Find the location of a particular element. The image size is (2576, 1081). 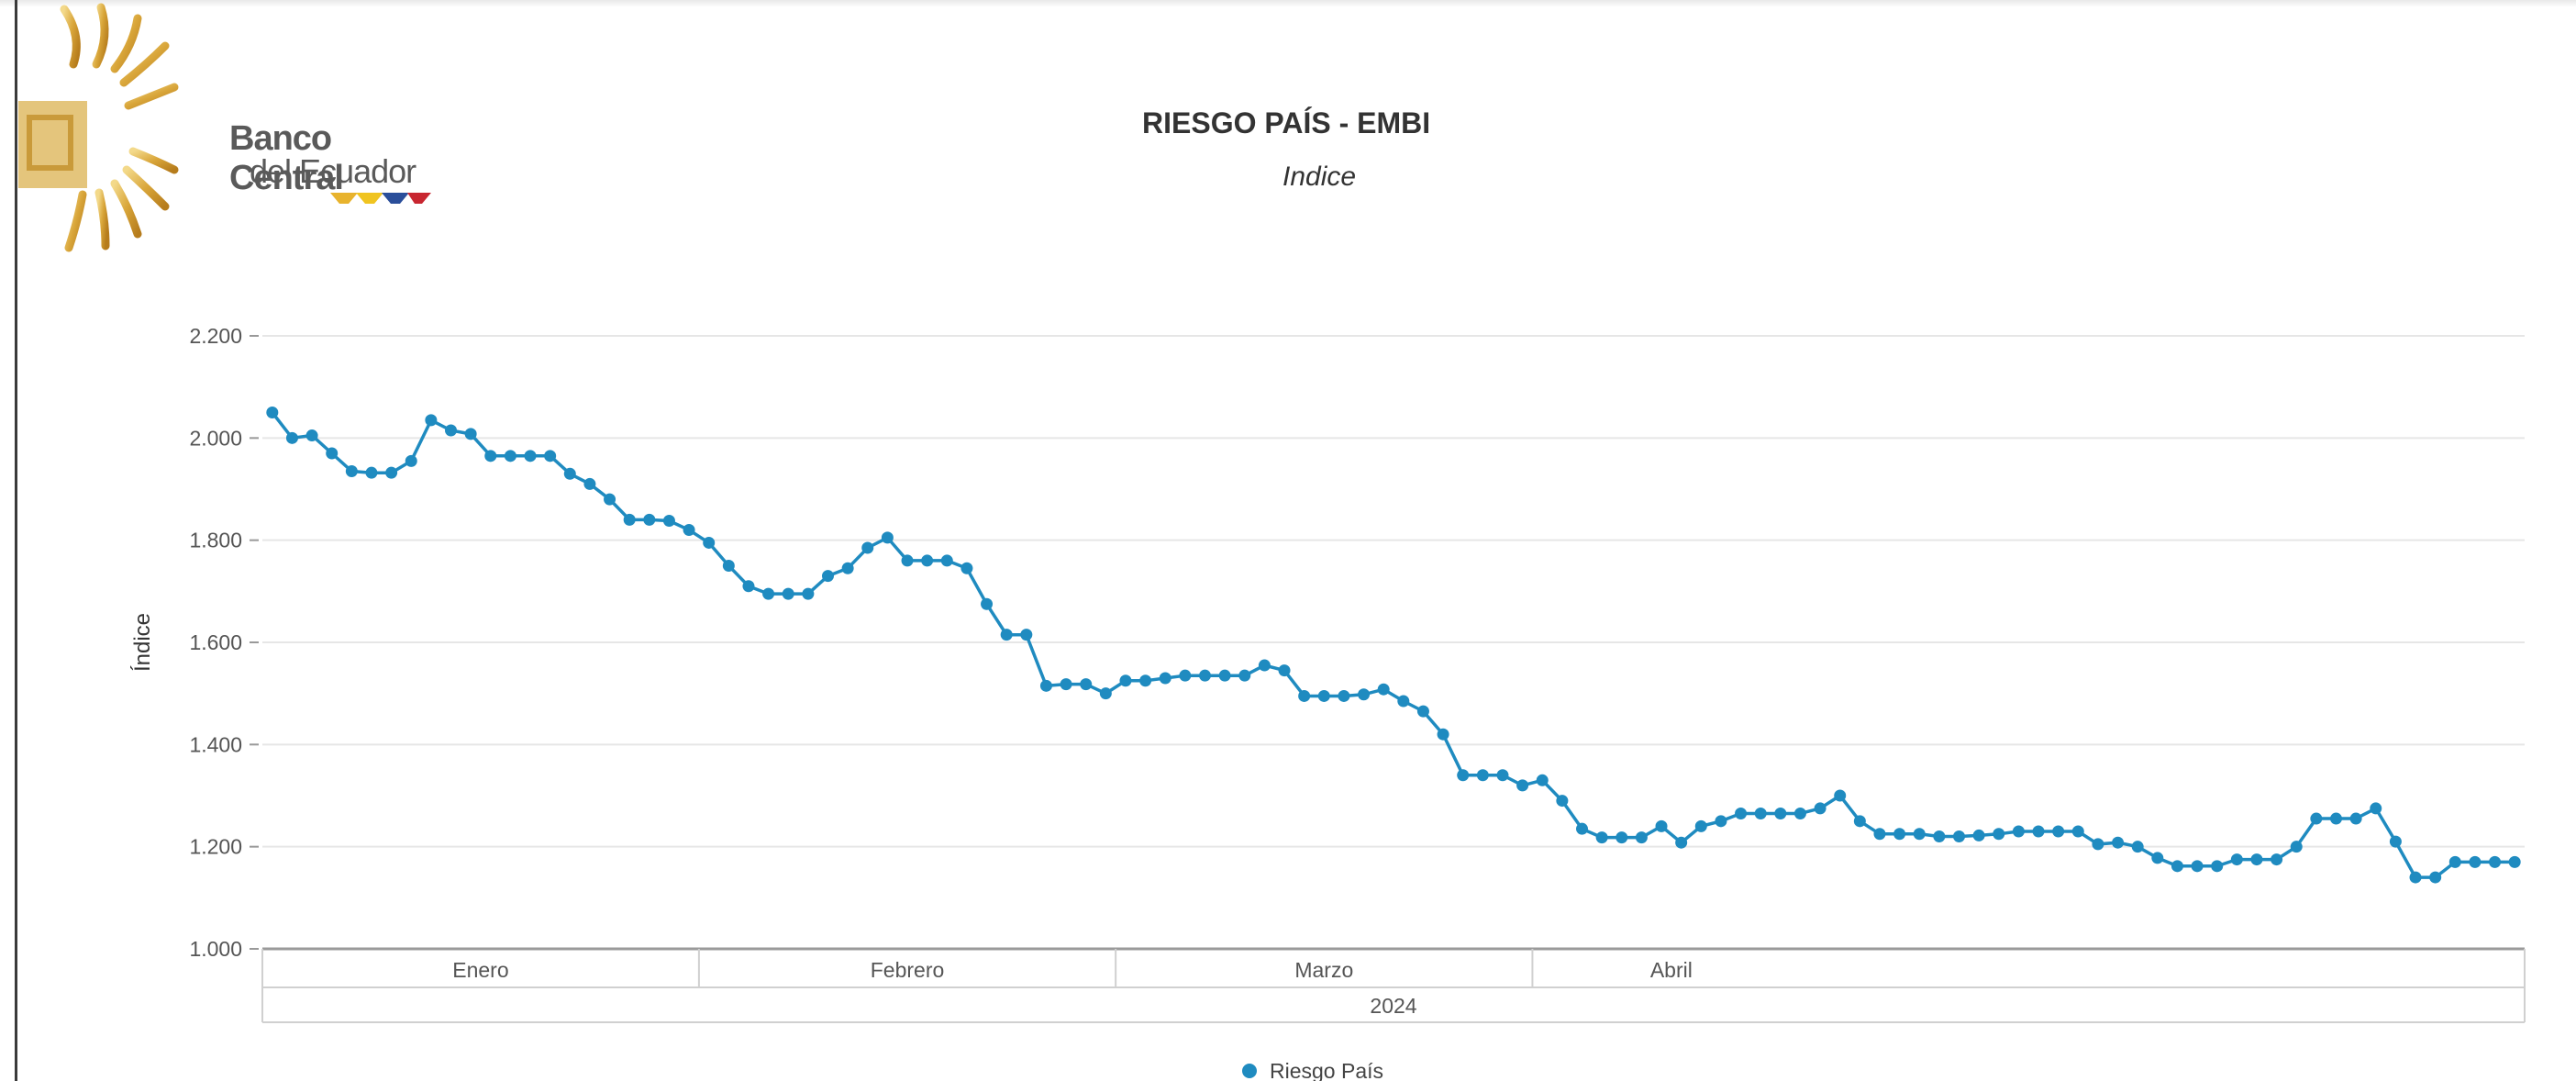

x-group-label: Marzo is located at coordinates (1323, 970).